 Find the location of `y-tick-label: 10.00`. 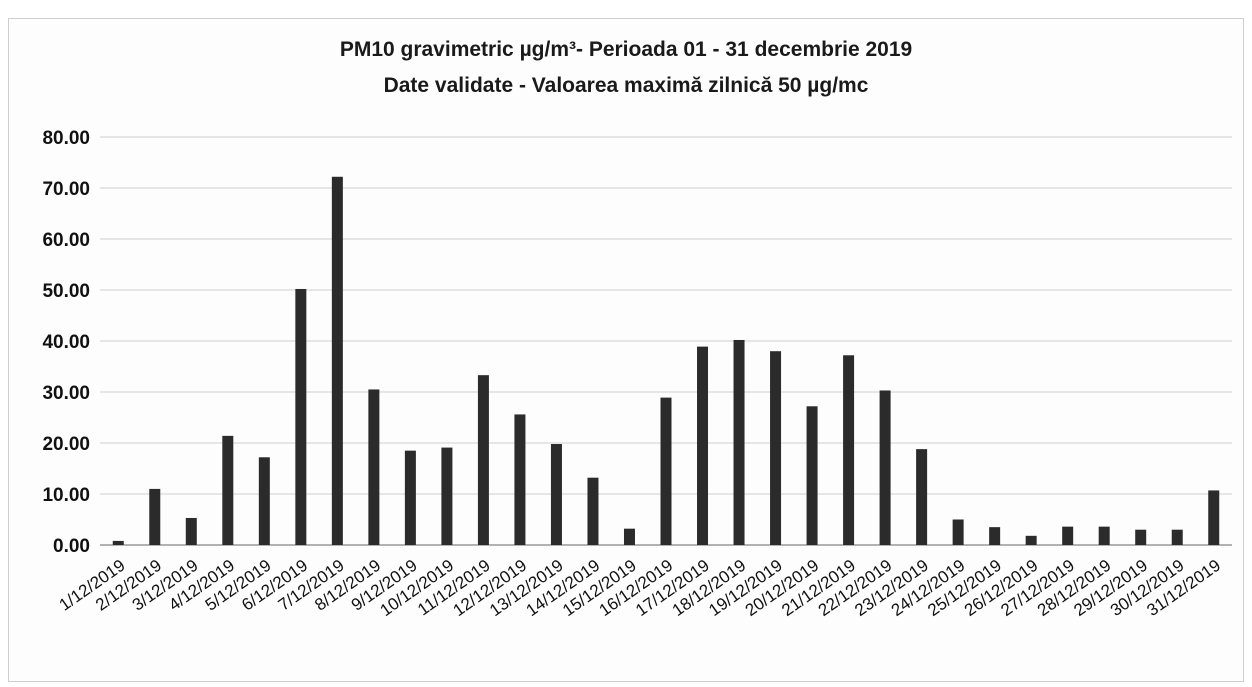

y-tick-label: 10.00 is located at coordinates (66, 495).